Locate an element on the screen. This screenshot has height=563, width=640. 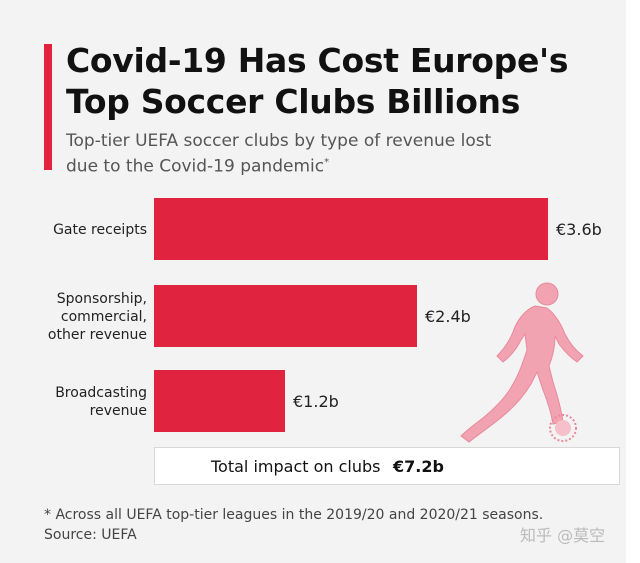
chart-title-line-2: Top Soccer Clubs Billions is located at coordinates (293, 101).